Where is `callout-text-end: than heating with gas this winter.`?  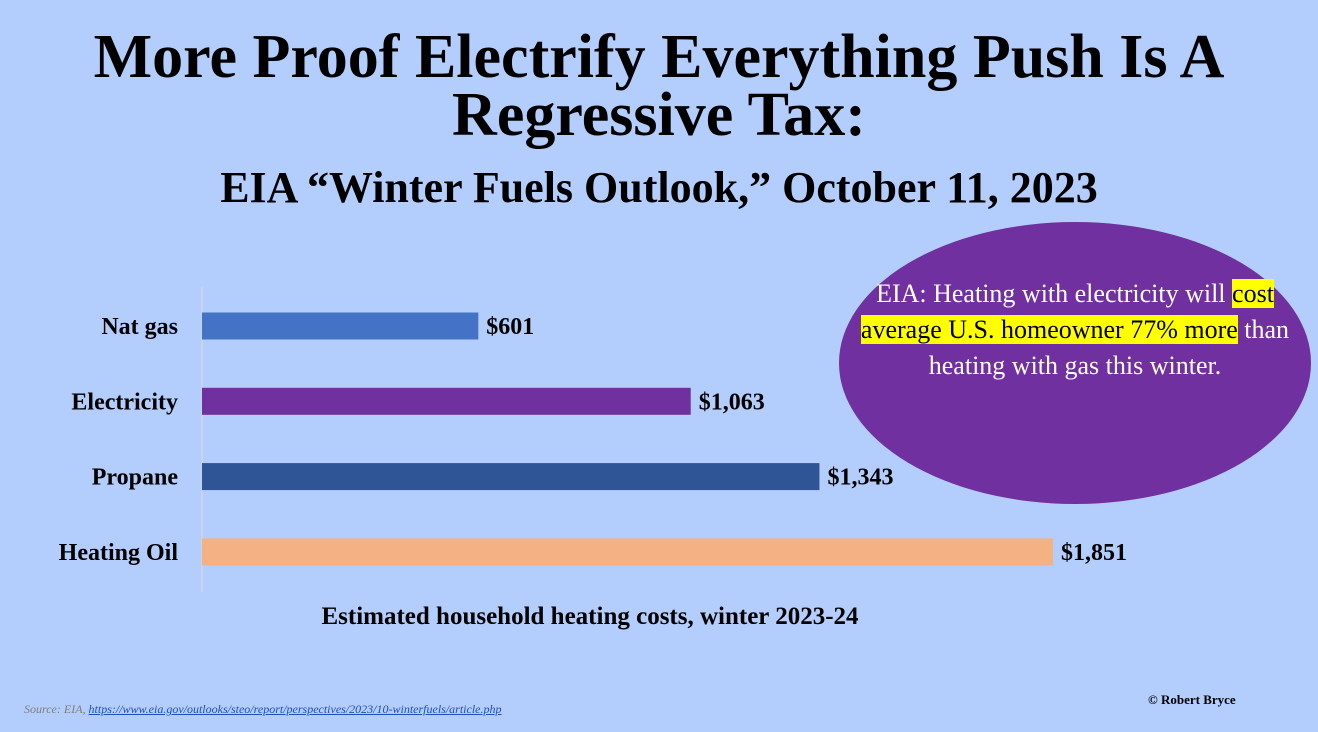
callout-text-end: than heating with gas this winter. is located at coordinates (1109, 347).